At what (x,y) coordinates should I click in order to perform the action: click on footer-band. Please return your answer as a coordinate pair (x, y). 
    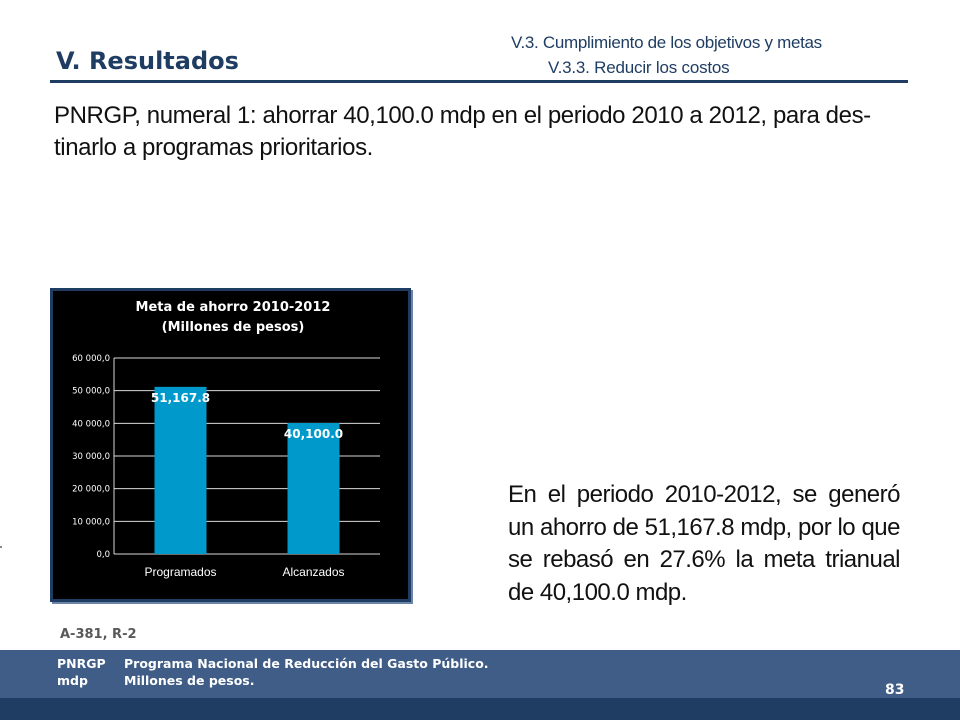
    Looking at the image, I should click on (480, 674).